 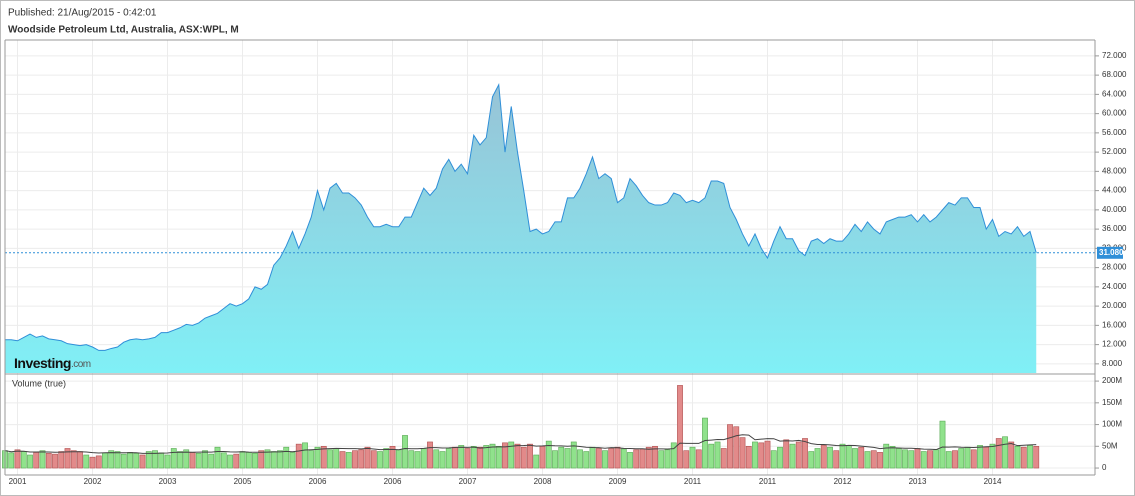 I want to click on x-tick-label: 2009, so click(x=618, y=481).